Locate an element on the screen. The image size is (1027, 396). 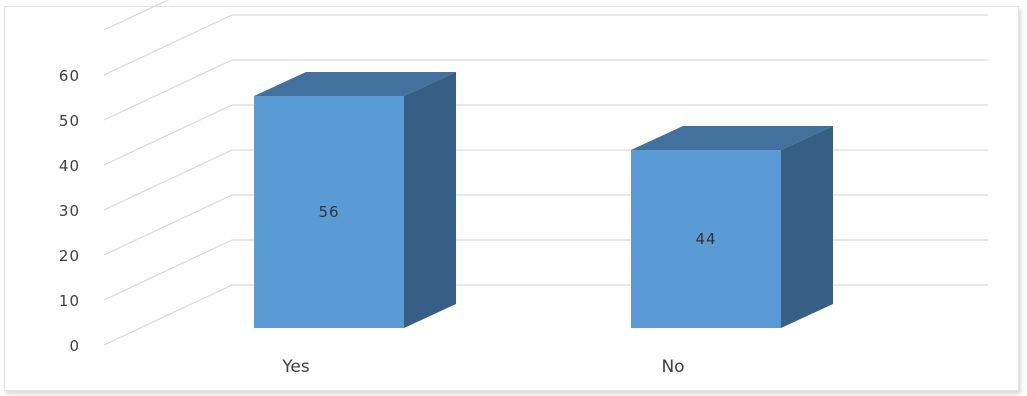
y-tick-label: 60 is located at coordinates (69, 76).